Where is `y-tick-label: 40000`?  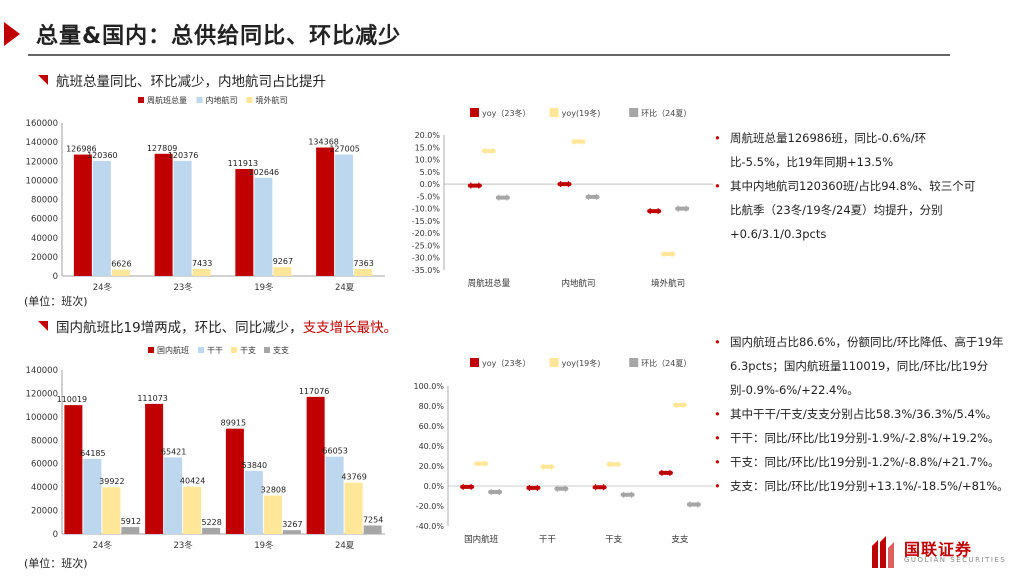
y-tick-label: 40000 is located at coordinates (44, 488).